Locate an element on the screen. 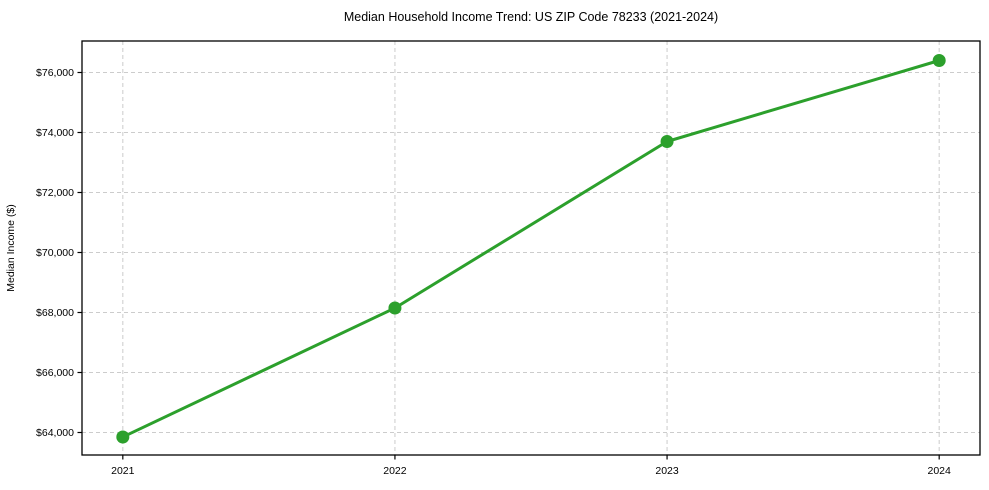 This screenshot has width=989, height=490. y-tick-label: $74,000 is located at coordinates (55, 133).